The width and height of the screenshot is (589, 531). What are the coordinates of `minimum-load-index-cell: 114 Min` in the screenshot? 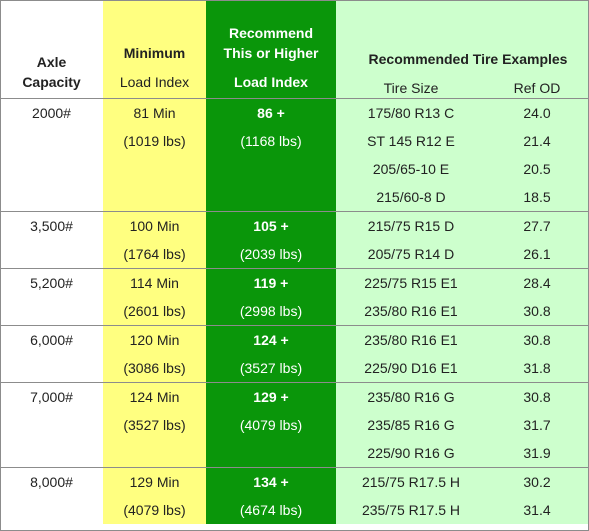 It's located at (154, 282).